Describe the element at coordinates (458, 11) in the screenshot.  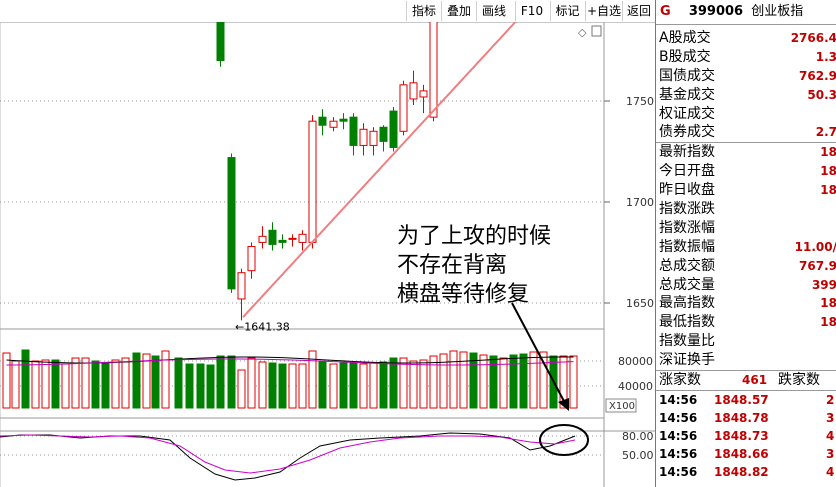
I see `overlay-button: 叠加` at that location.